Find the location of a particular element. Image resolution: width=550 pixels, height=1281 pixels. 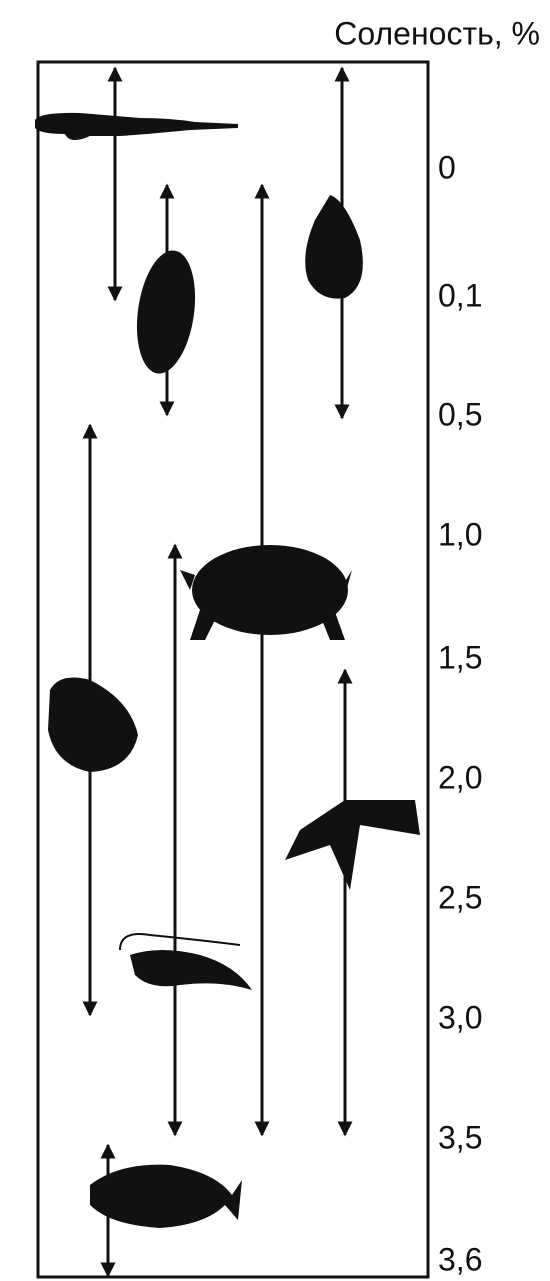

scale-label: 0 is located at coordinates (447, 167).